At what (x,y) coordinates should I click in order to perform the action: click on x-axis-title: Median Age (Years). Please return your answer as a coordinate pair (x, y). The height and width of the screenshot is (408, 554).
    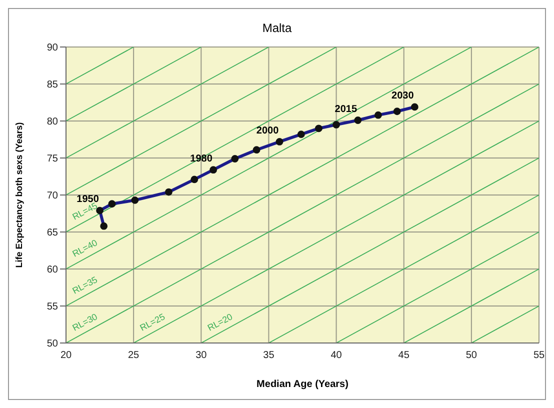
    Looking at the image, I should click on (302, 384).